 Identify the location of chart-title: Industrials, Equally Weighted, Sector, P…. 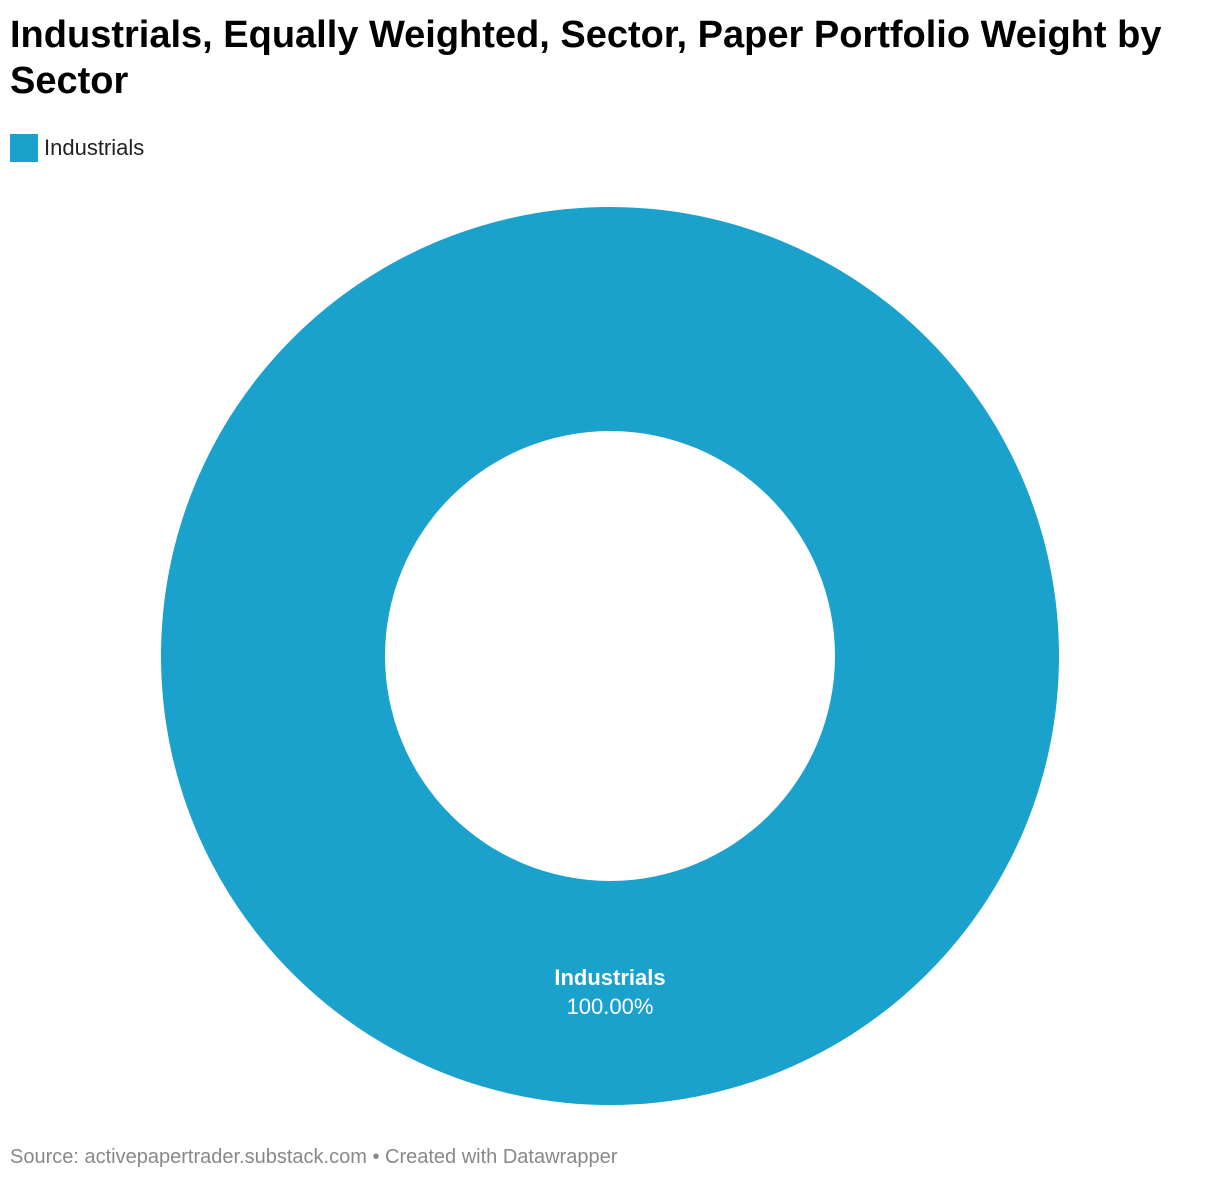
(586, 58).